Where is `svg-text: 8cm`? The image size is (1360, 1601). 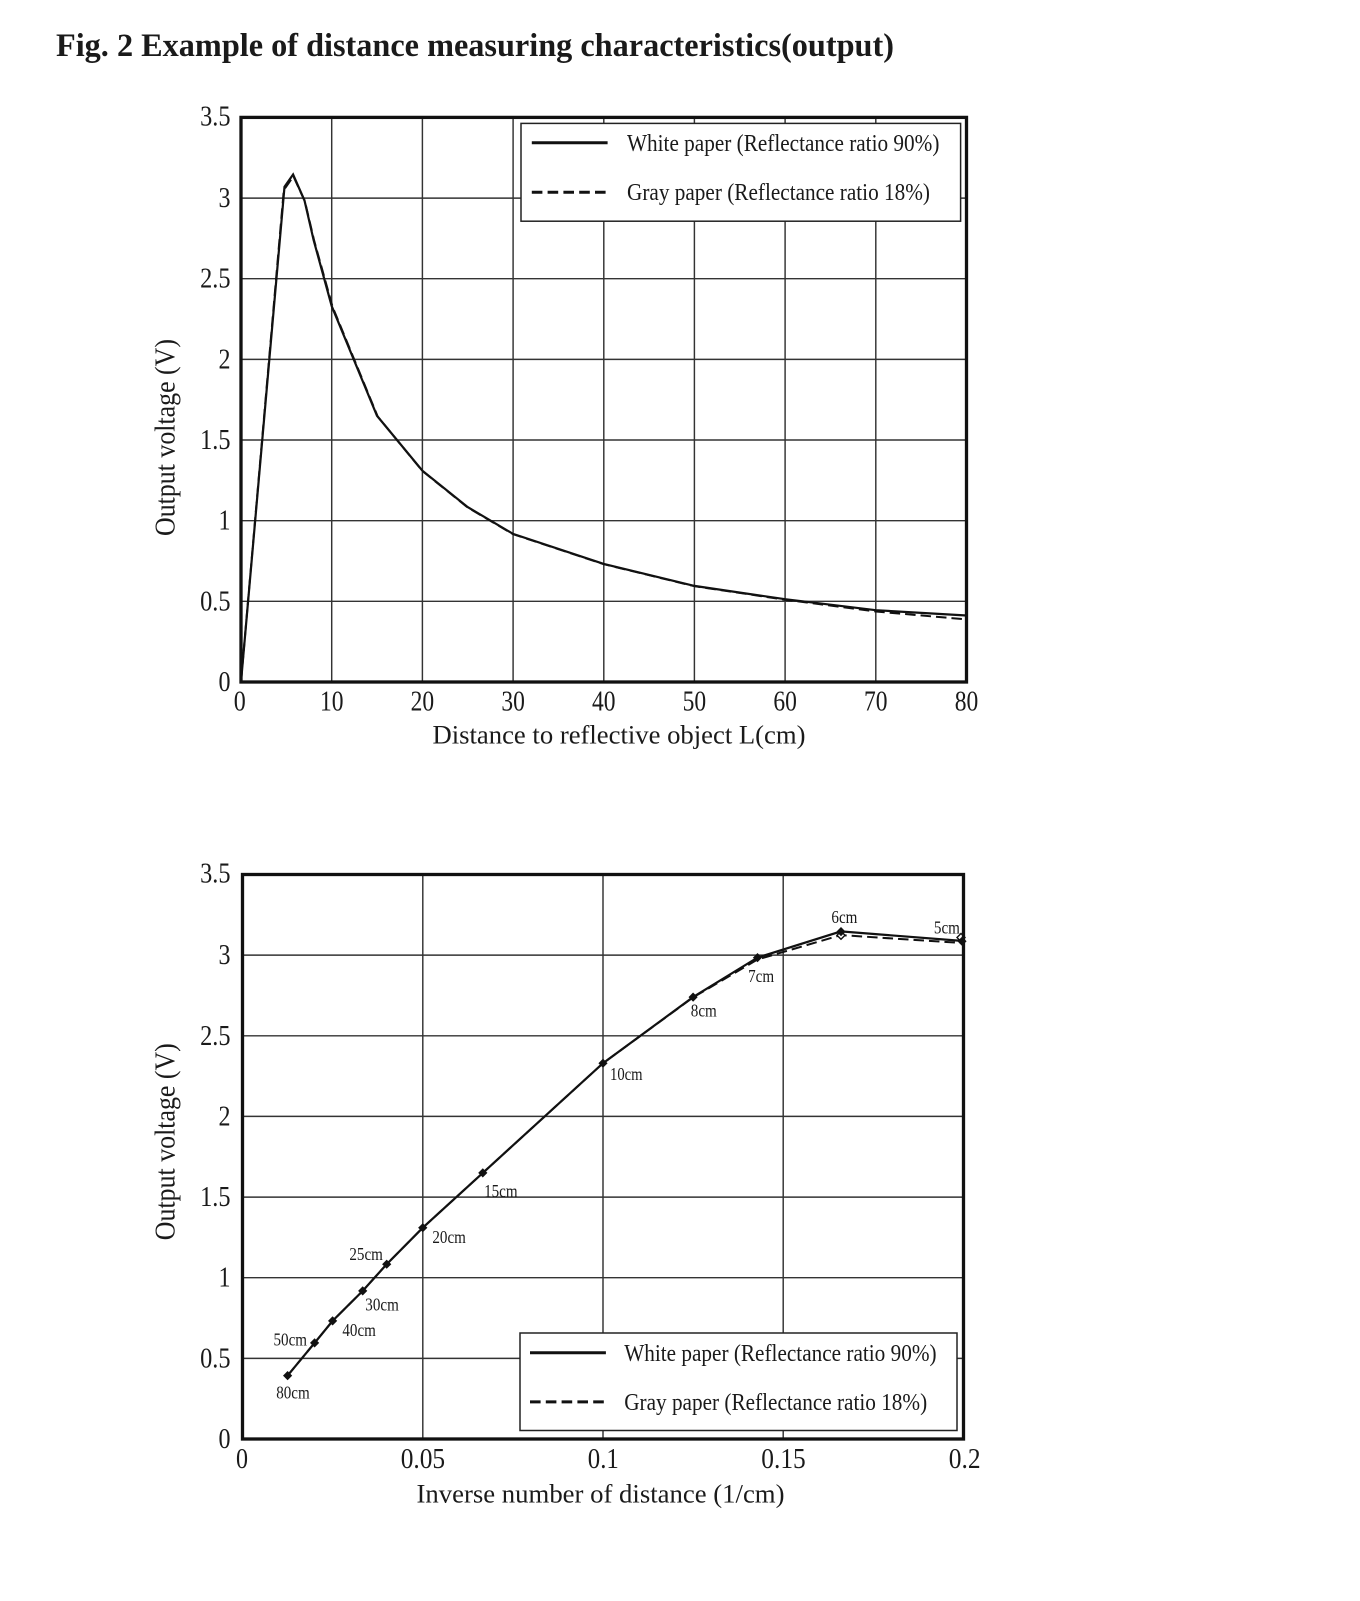 svg-text: 8cm is located at coordinates (704, 1011).